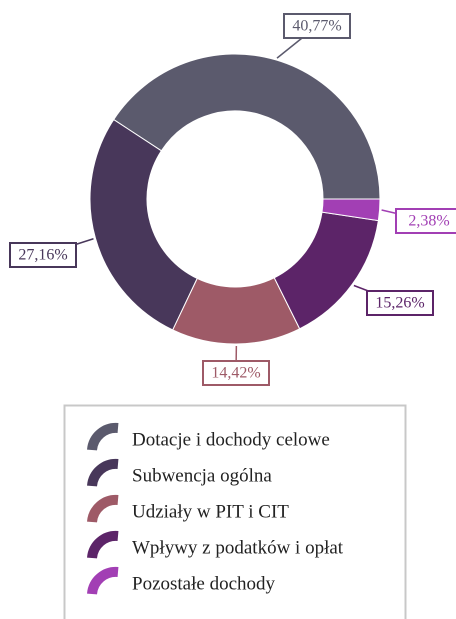 The width and height of the screenshot is (456, 619). I want to click on legend-label: Dotacje i dochody celowe, so click(231, 439).